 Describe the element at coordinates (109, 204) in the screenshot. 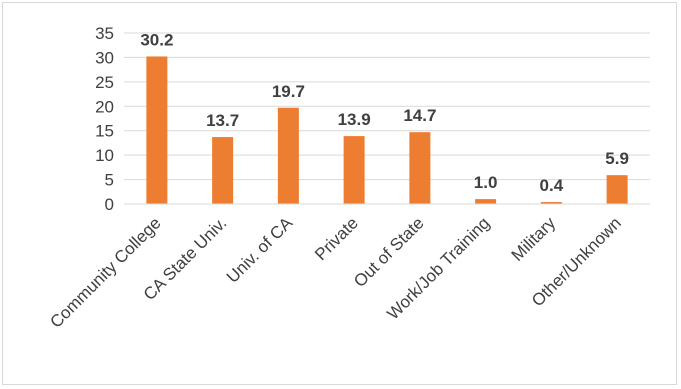

I see `y-tick-label: 0` at that location.